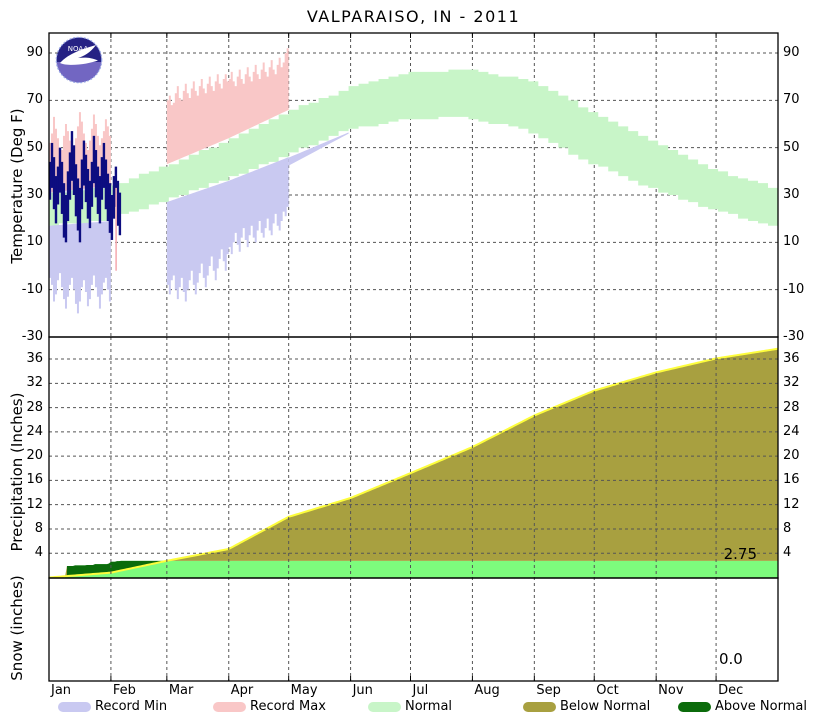  I want to click on month-label: Oct, so click(607, 690).